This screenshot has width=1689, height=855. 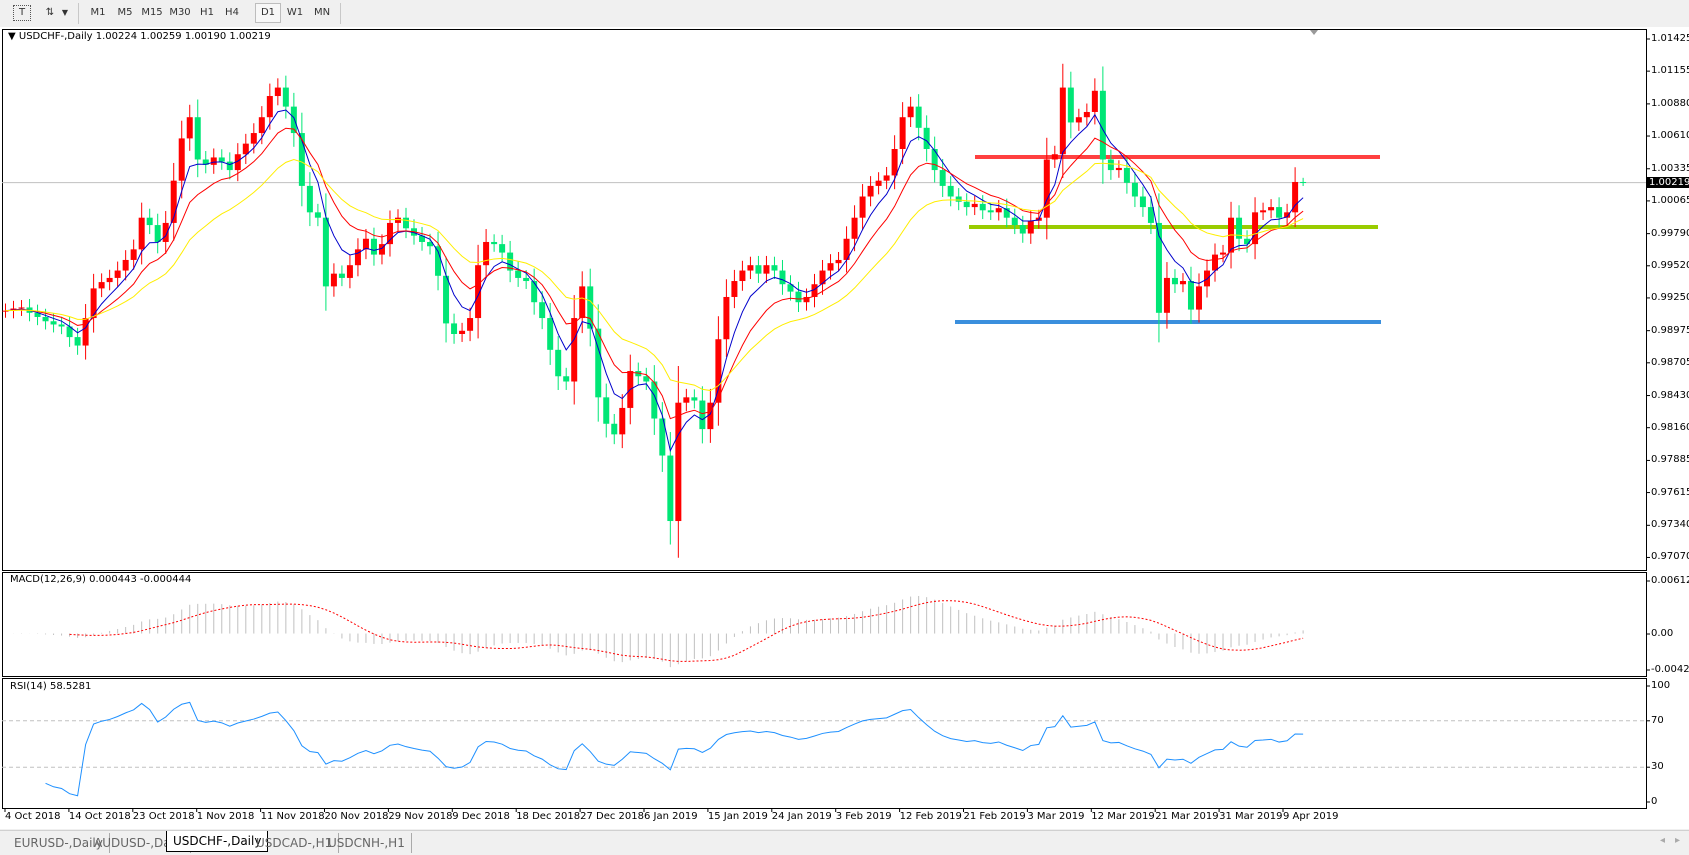 What do you see at coordinates (65, 12) in the screenshot?
I see `chevron-down-icon: ▼` at bounding box center [65, 12].